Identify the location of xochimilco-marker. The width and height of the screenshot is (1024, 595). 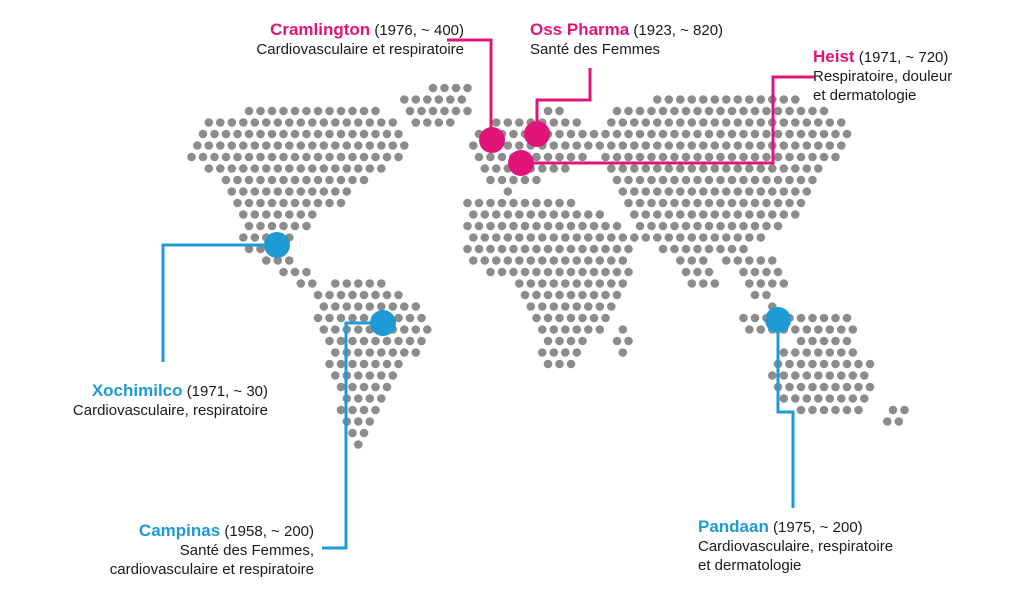
(277, 245).